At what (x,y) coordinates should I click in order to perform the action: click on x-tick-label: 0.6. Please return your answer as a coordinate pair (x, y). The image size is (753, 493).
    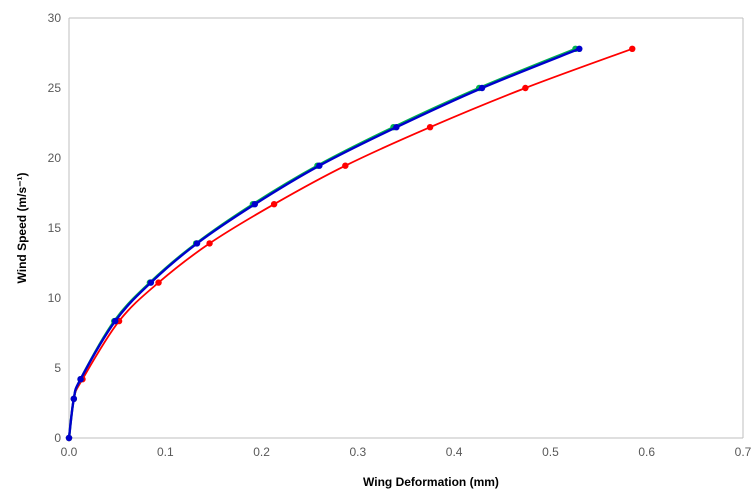
    Looking at the image, I should click on (646, 452).